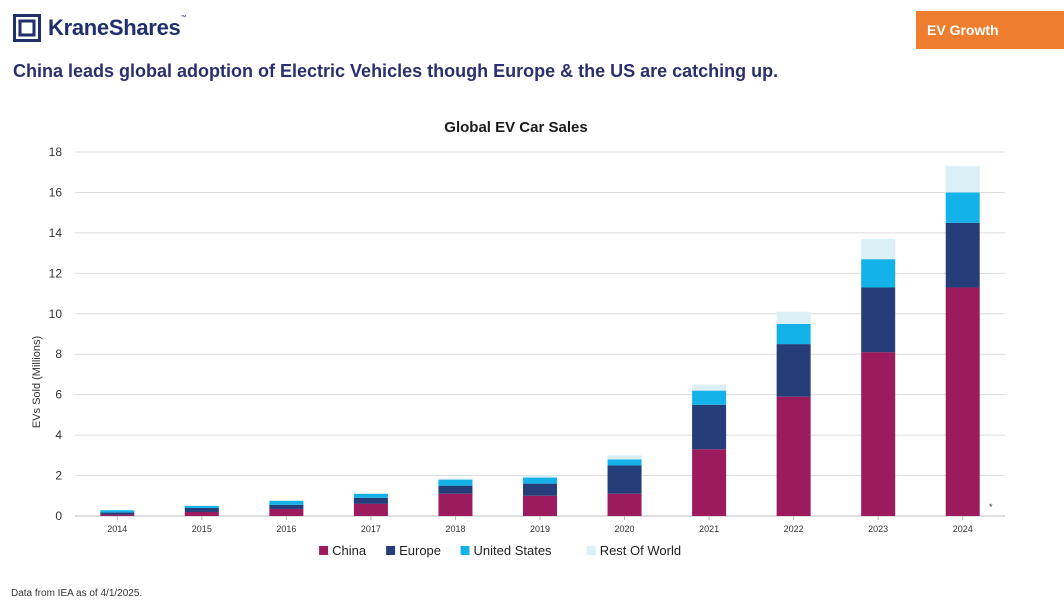 The height and width of the screenshot is (609, 1064). What do you see at coordinates (709, 482) in the screenshot?
I see `bar-china-2021` at bounding box center [709, 482].